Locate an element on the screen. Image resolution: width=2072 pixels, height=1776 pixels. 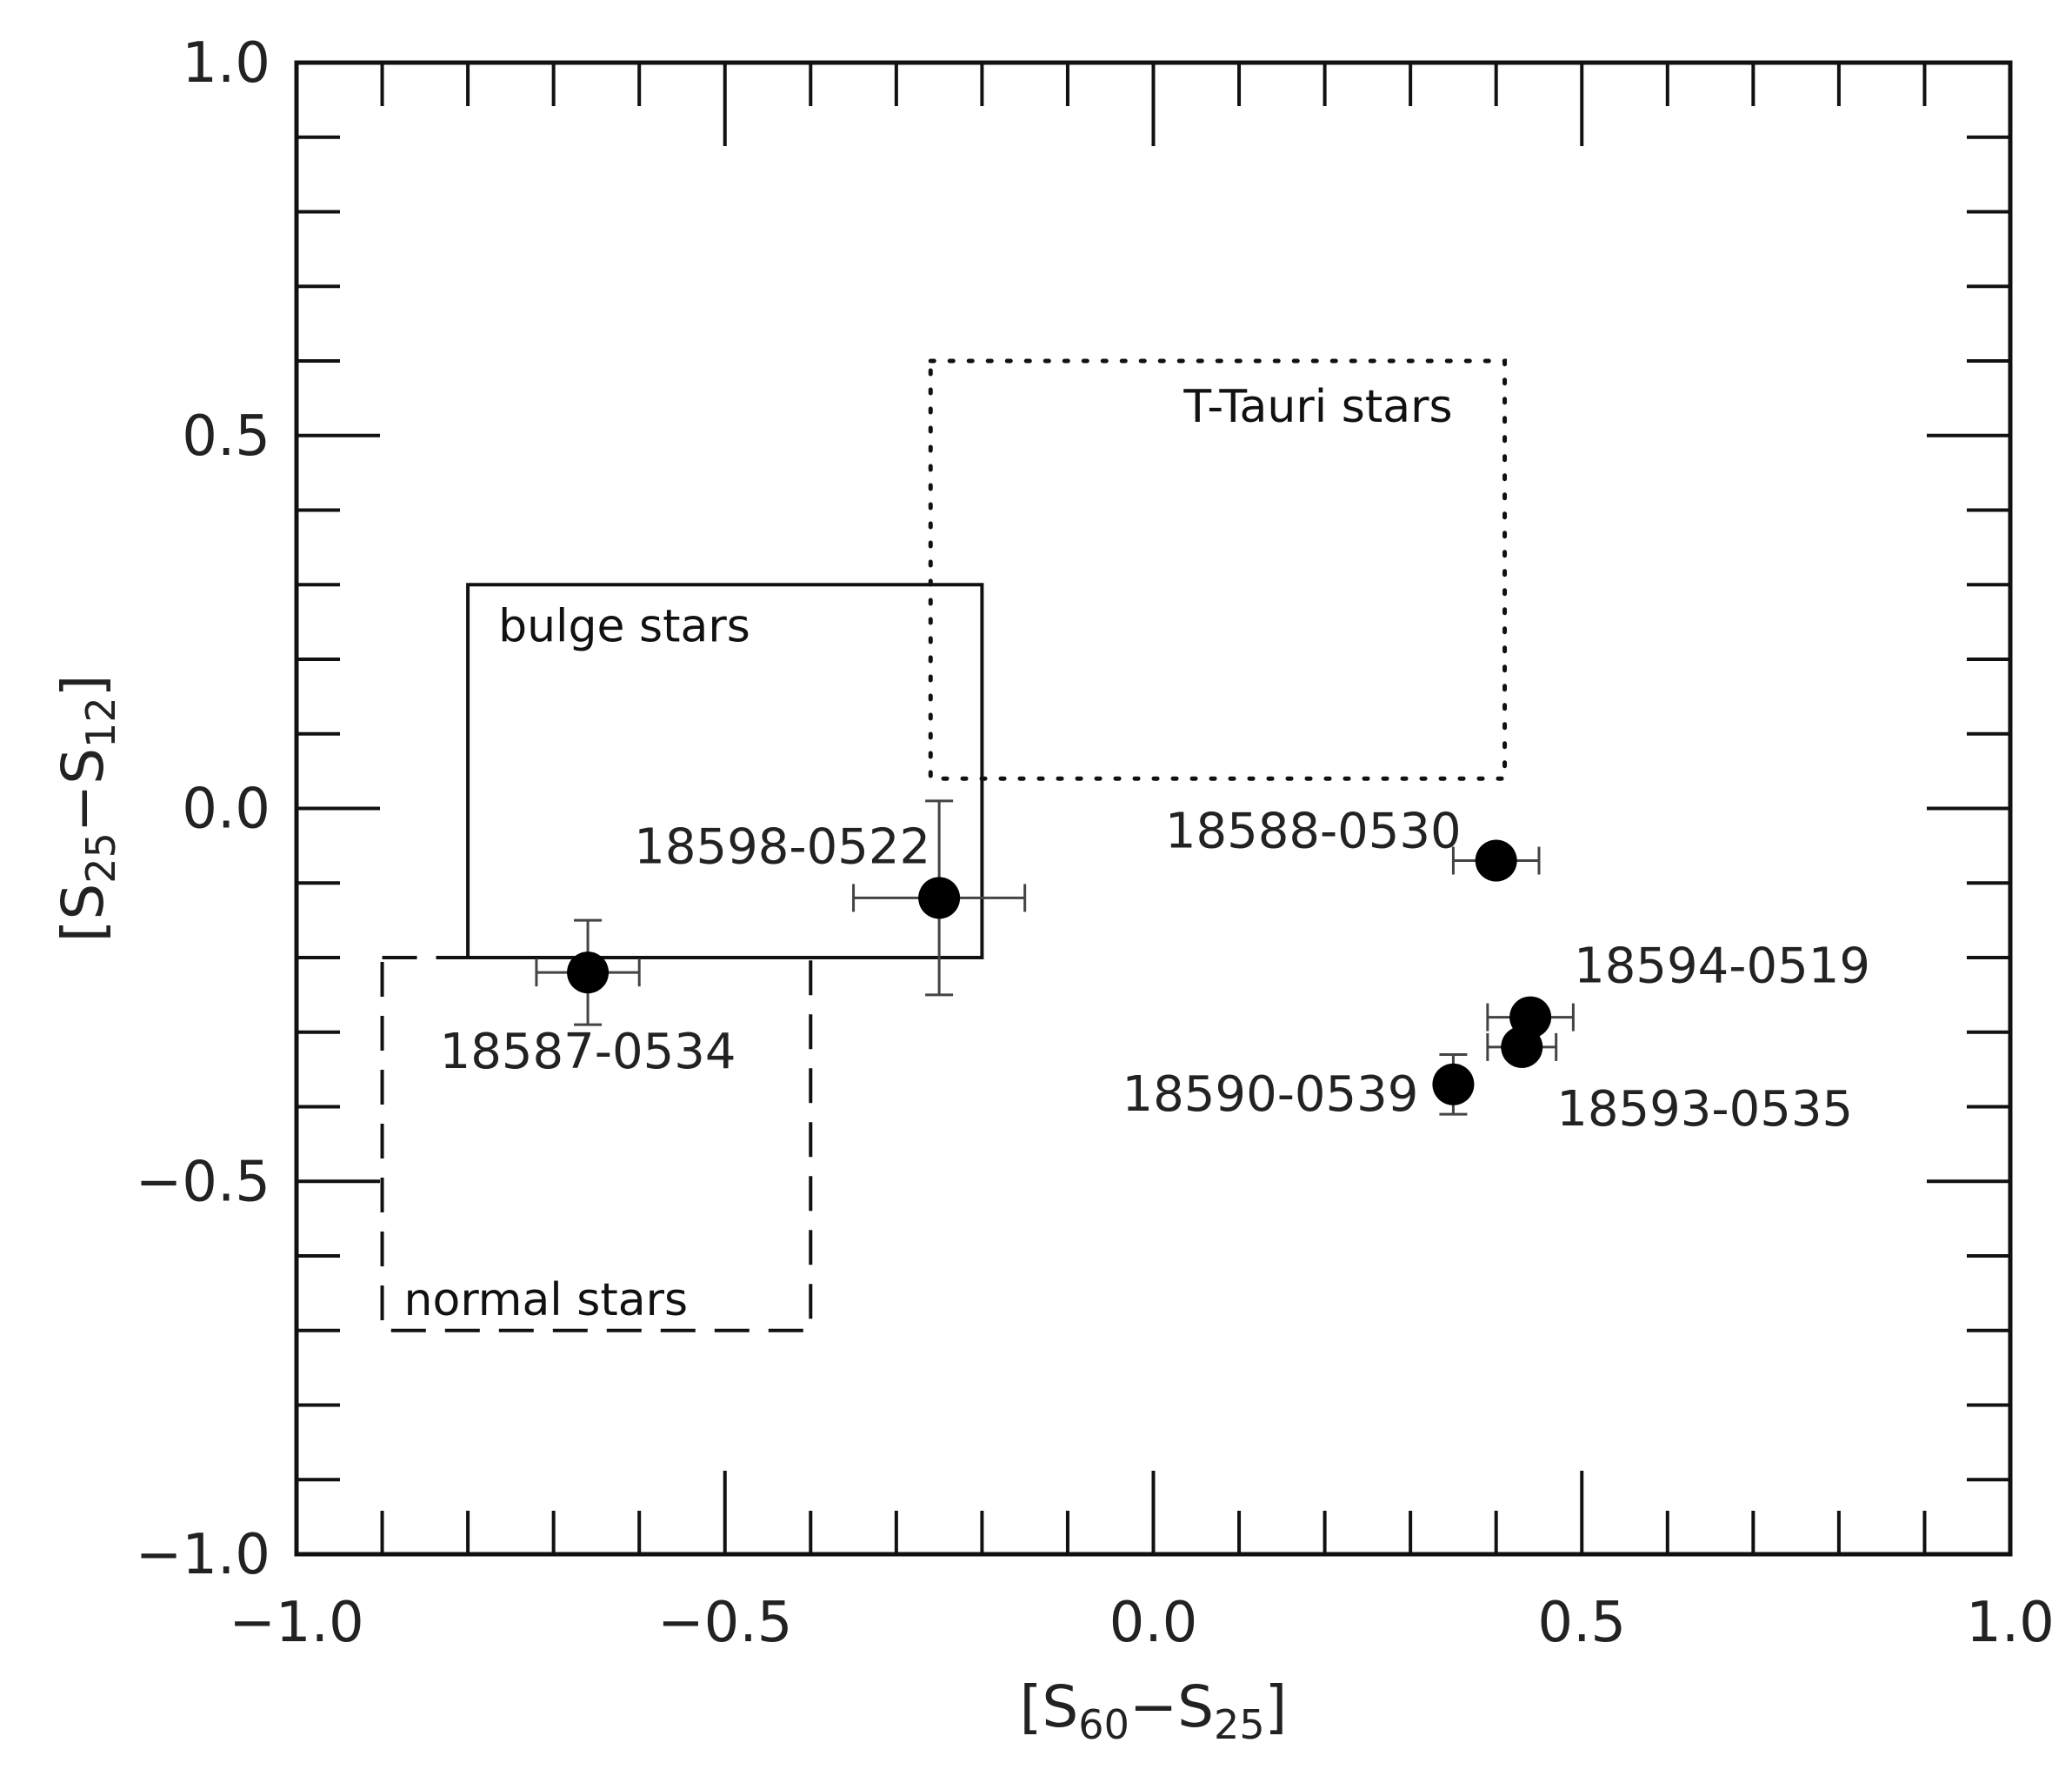
x-tick-label: 1.0 is located at coordinates (2011, 1623).